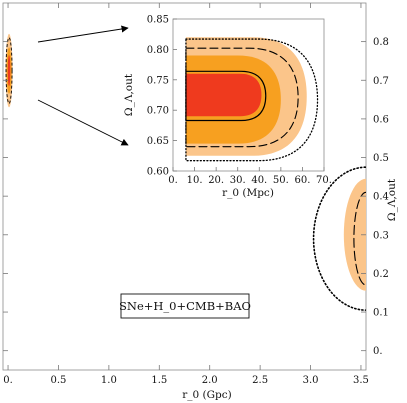 The width and height of the screenshot is (407, 403). I want to click on annotation-box, so click(185, 306).